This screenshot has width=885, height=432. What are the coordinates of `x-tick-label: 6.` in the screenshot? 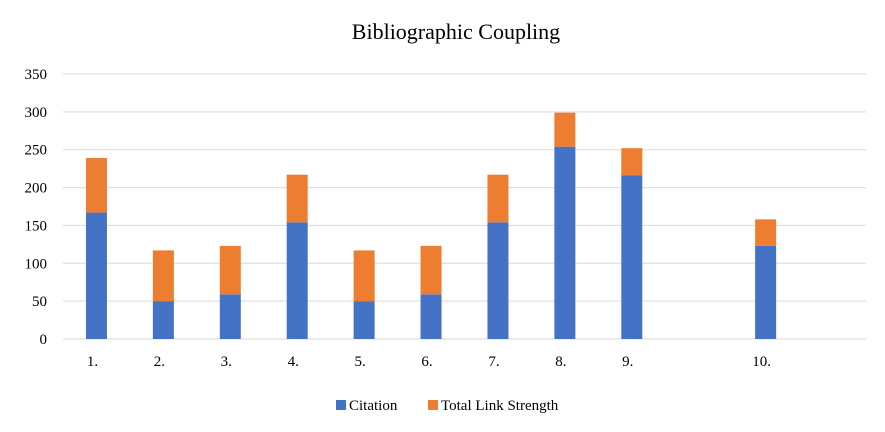 It's located at (426, 362).